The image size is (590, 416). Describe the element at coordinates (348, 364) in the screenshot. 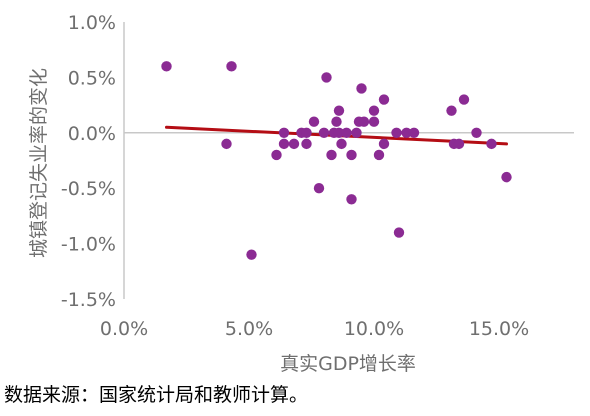

I see `x-axis-title: 真实GDP增长率` at that location.